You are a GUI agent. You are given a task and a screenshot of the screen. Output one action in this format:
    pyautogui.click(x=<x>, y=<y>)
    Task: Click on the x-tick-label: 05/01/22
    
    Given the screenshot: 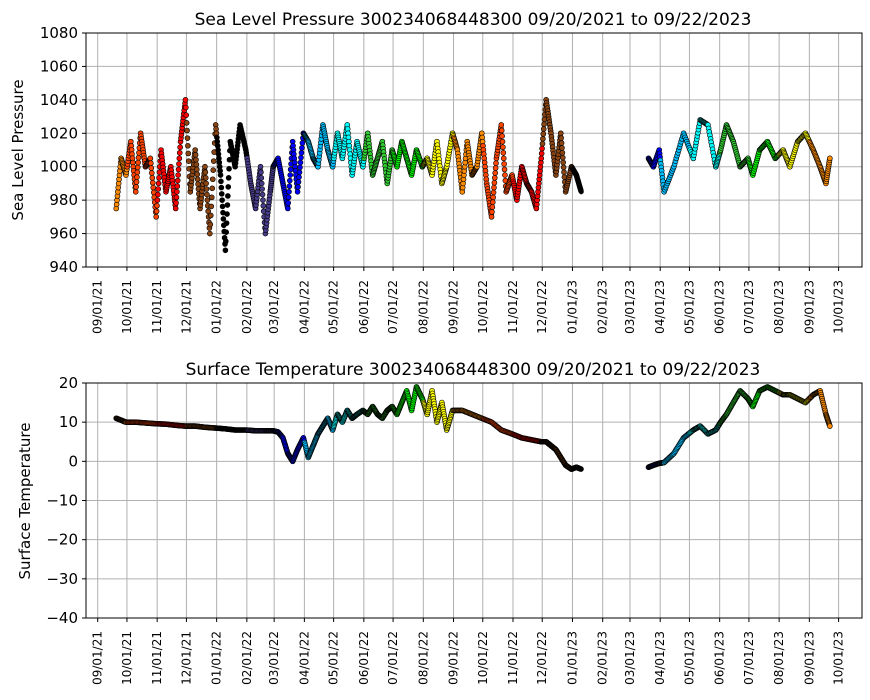 What is the action you would take?
    pyautogui.click(x=334, y=307)
    